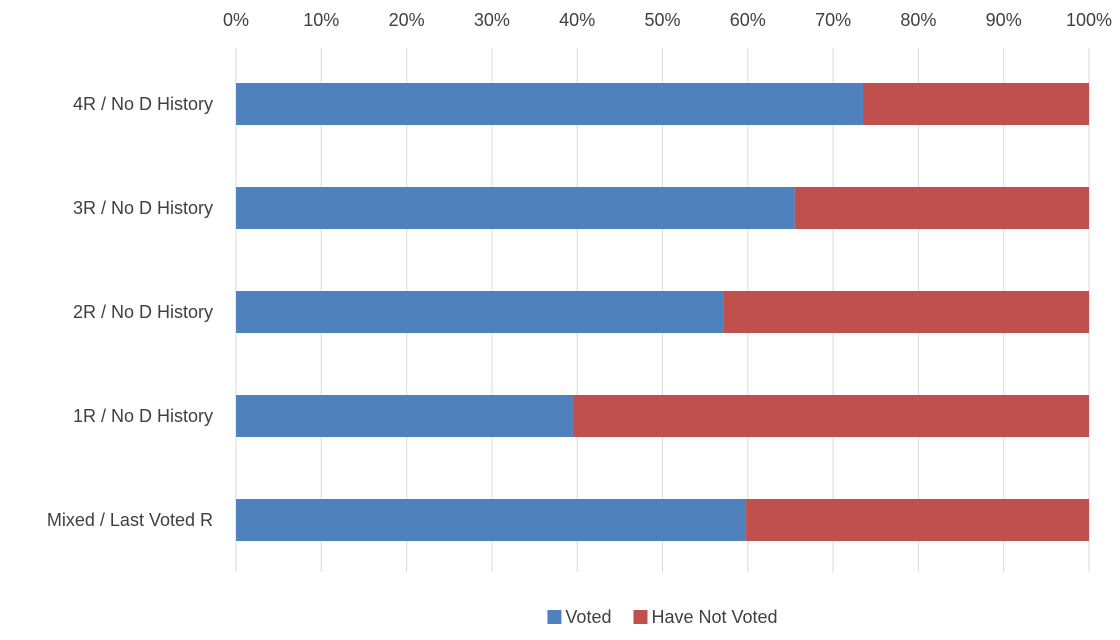 The height and width of the screenshot is (640, 1120). I want to click on legend-label: Have Not Voted, so click(714, 617).